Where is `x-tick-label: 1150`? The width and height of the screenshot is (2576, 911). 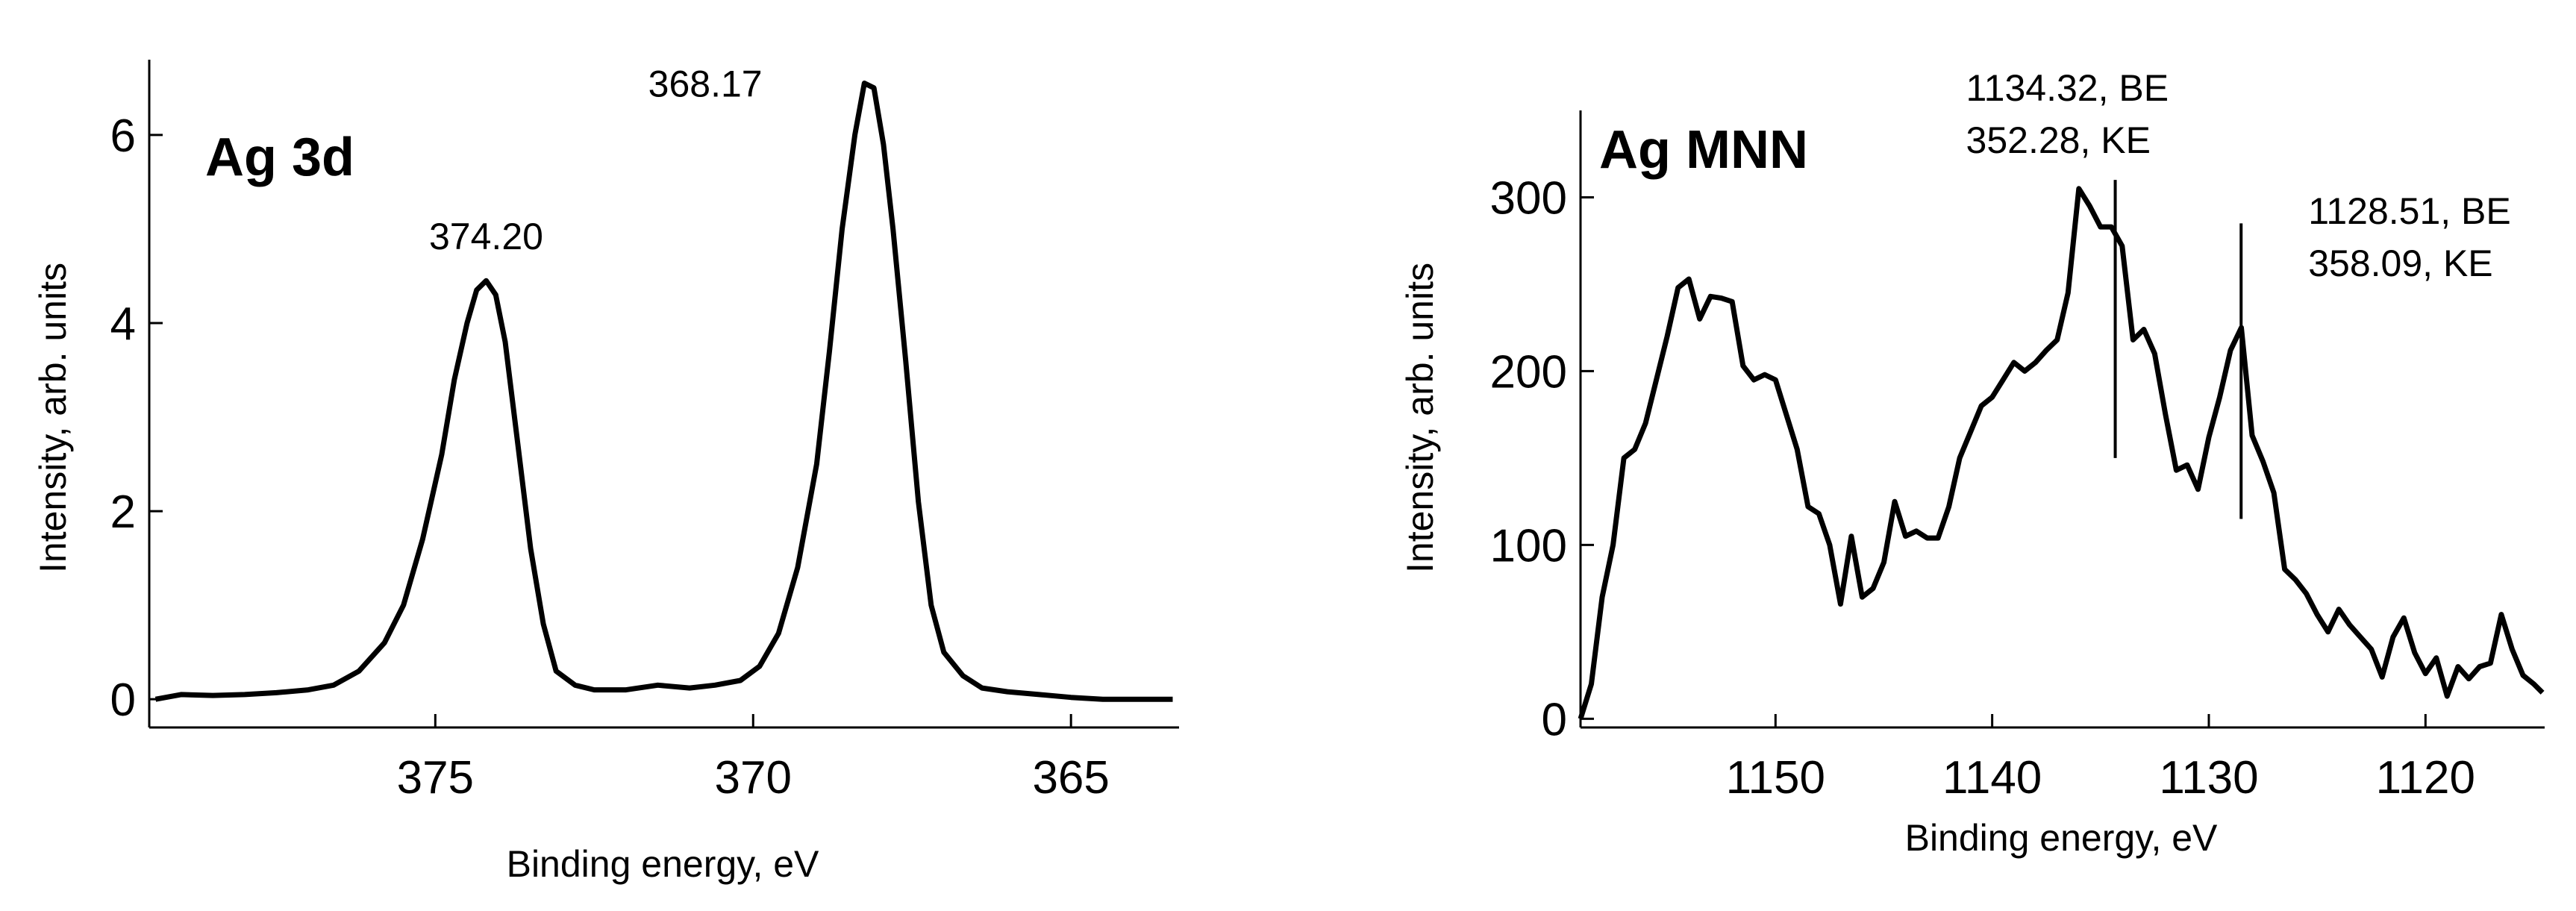 x-tick-label: 1150 is located at coordinates (1775, 778).